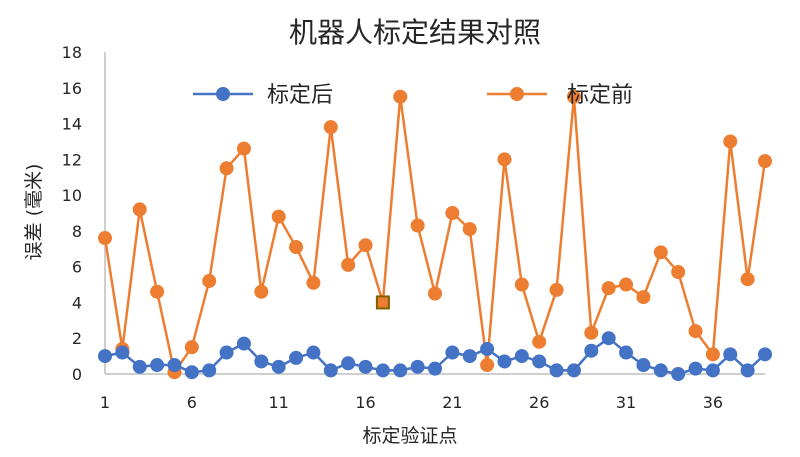 The height and width of the screenshot is (457, 800). I want to click on x-tick-label: 31, so click(626, 402).